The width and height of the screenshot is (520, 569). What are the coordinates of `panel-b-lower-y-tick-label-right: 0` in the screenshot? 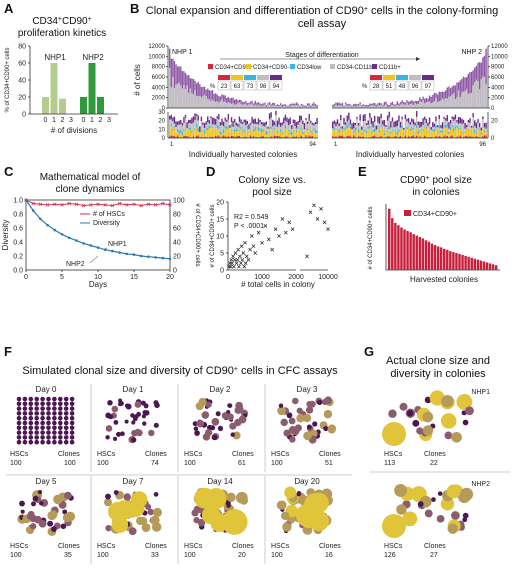 It's located at (493, 139).